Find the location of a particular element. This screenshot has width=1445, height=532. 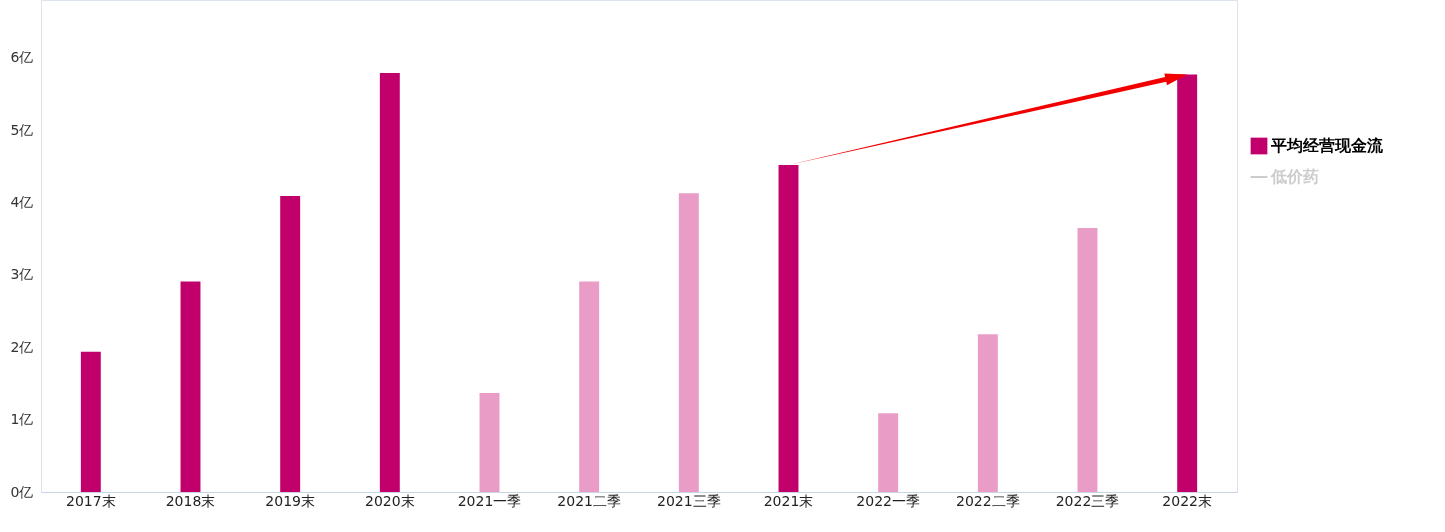

x-tick-label: 2022三季 is located at coordinates (1087, 500).